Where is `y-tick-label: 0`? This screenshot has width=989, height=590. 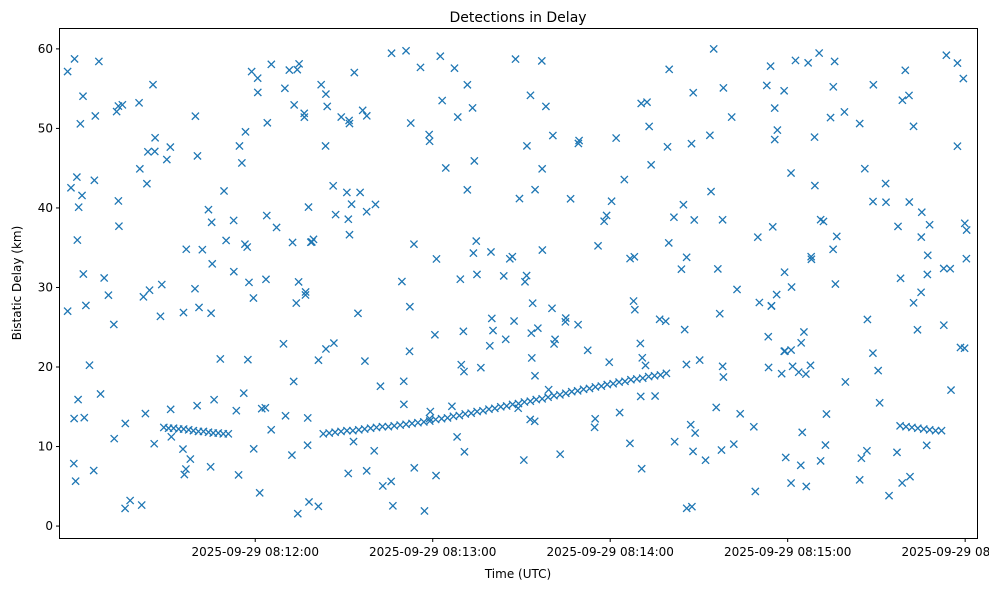
y-tick-label: 0 is located at coordinates (49, 526).